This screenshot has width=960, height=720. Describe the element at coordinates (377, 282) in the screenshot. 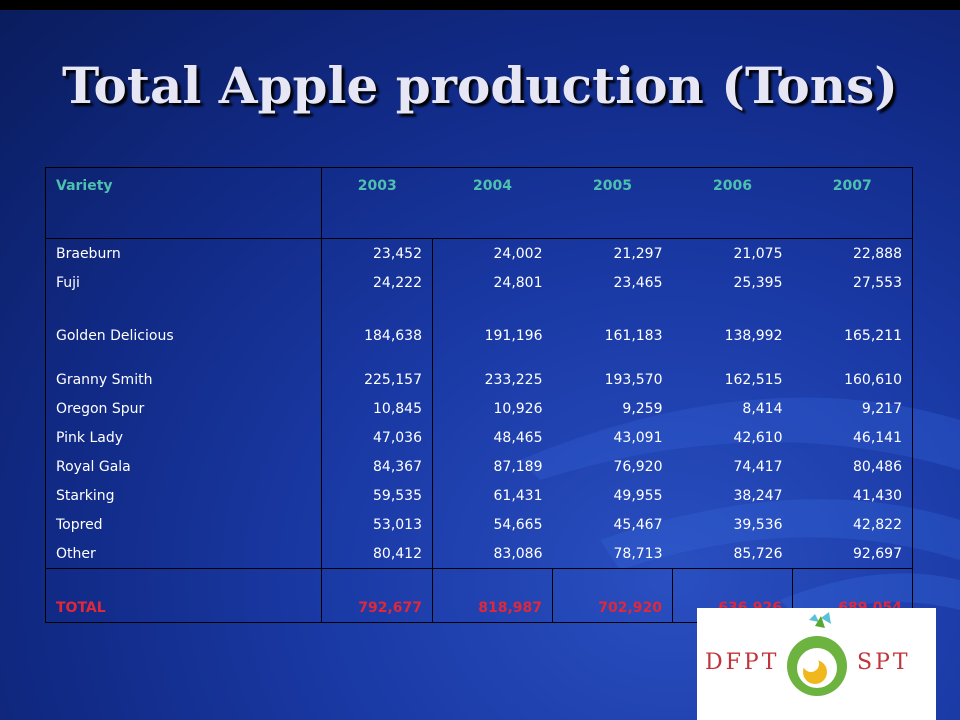

I see `value-cell: 24,222` at that location.